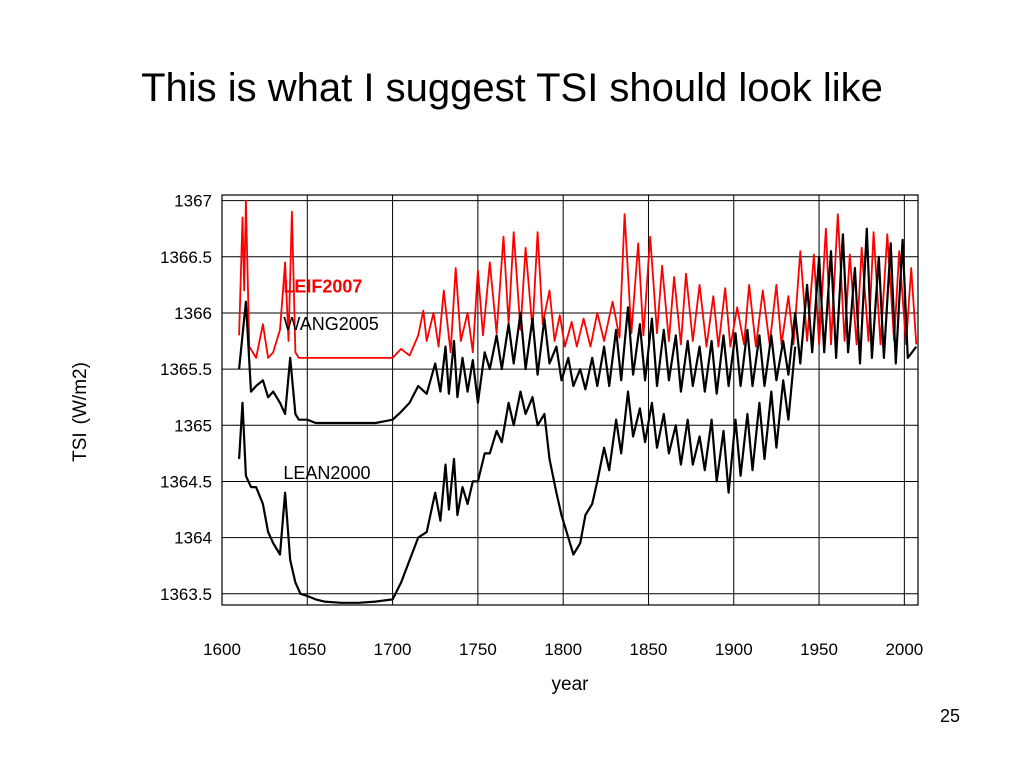 Image resolution: width=1024 pixels, height=768 pixels. I want to click on y-tick-labels: 1363.5 1364 1364.5 1365 1365.5 1366 1366.5 1367, so click(186, 398).